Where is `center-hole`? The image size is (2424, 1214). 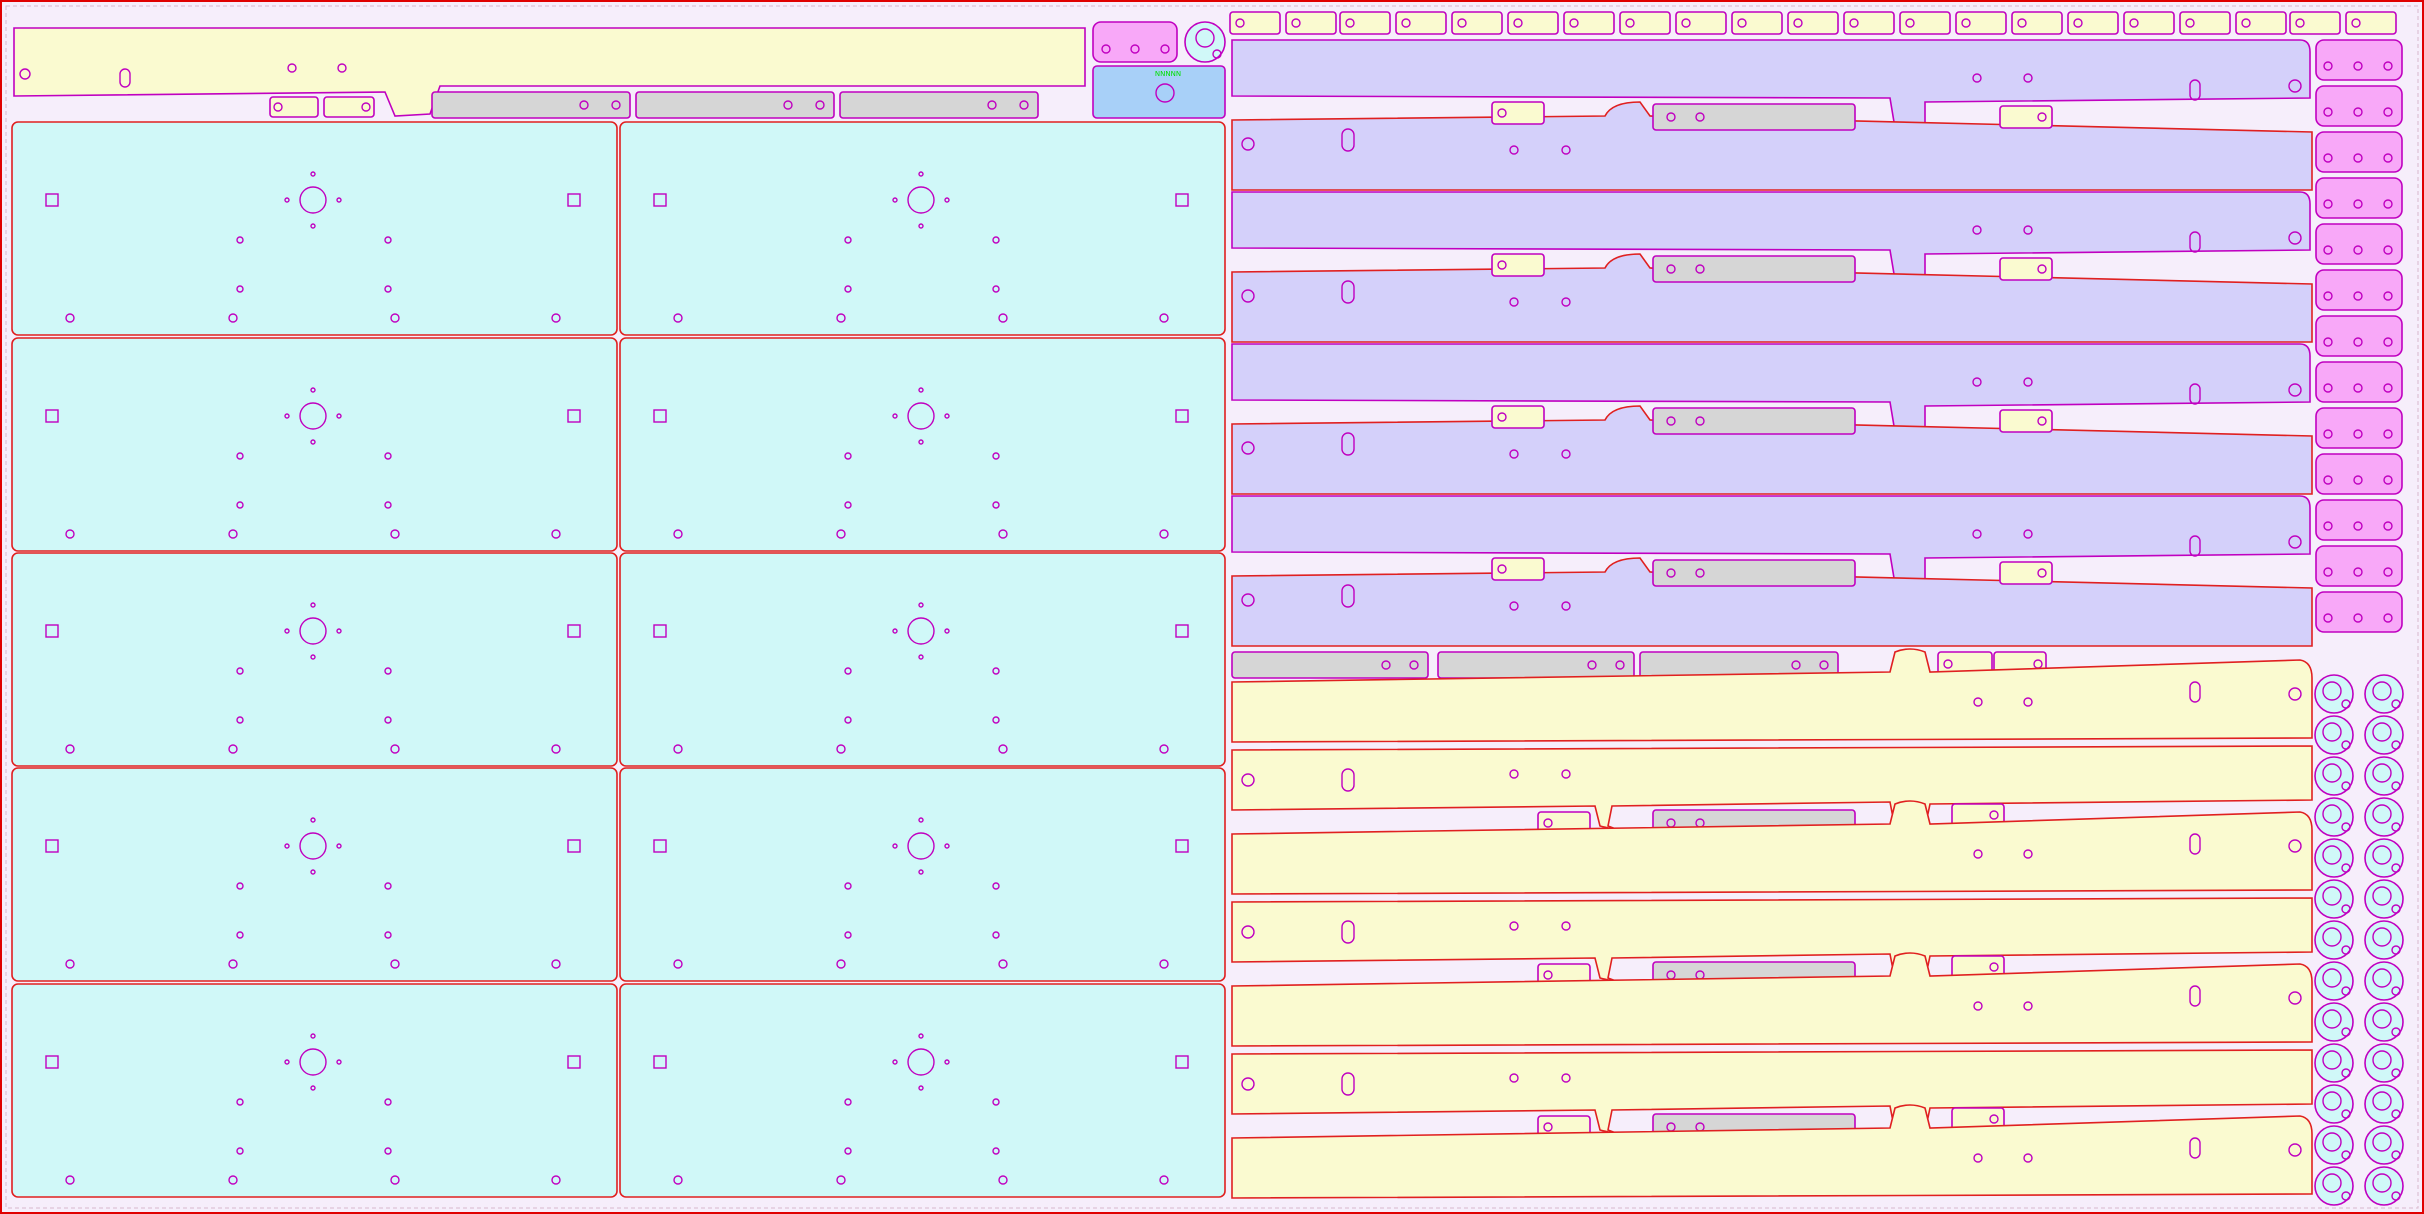
center-hole is located at coordinates (921, 846).